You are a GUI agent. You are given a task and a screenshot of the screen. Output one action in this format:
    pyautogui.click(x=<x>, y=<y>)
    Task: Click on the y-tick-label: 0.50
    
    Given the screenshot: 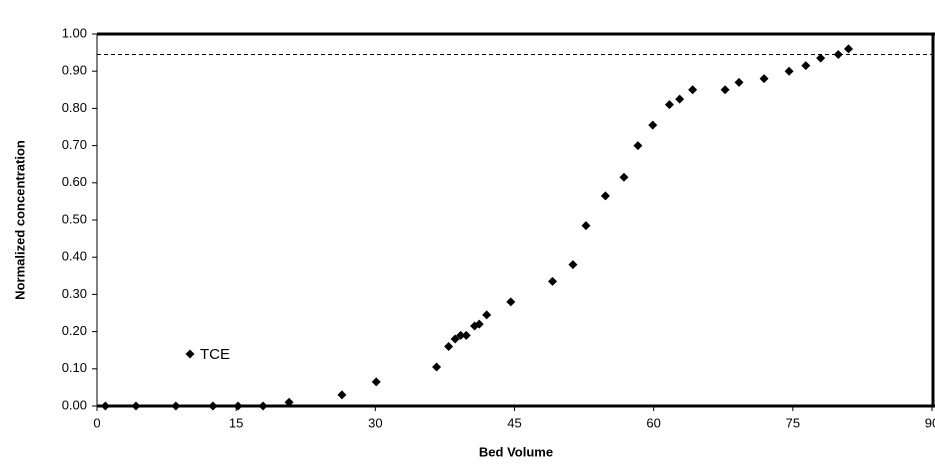 What is the action you would take?
    pyautogui.click(x=74, y=218)
    